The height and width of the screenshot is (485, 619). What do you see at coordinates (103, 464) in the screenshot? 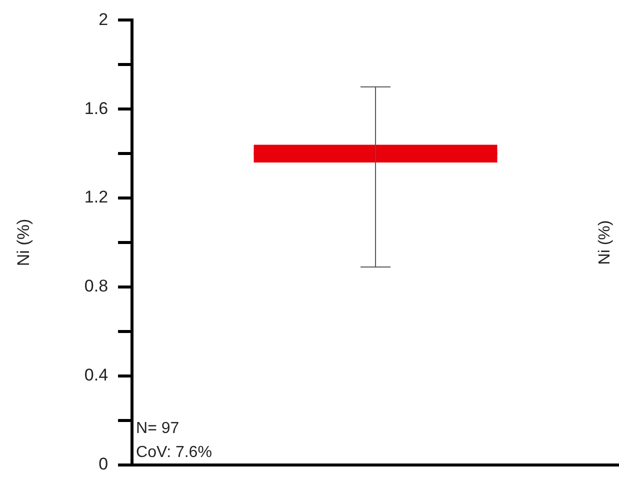
I see `y-tick-label: 0` at bounding box center [103, 464].